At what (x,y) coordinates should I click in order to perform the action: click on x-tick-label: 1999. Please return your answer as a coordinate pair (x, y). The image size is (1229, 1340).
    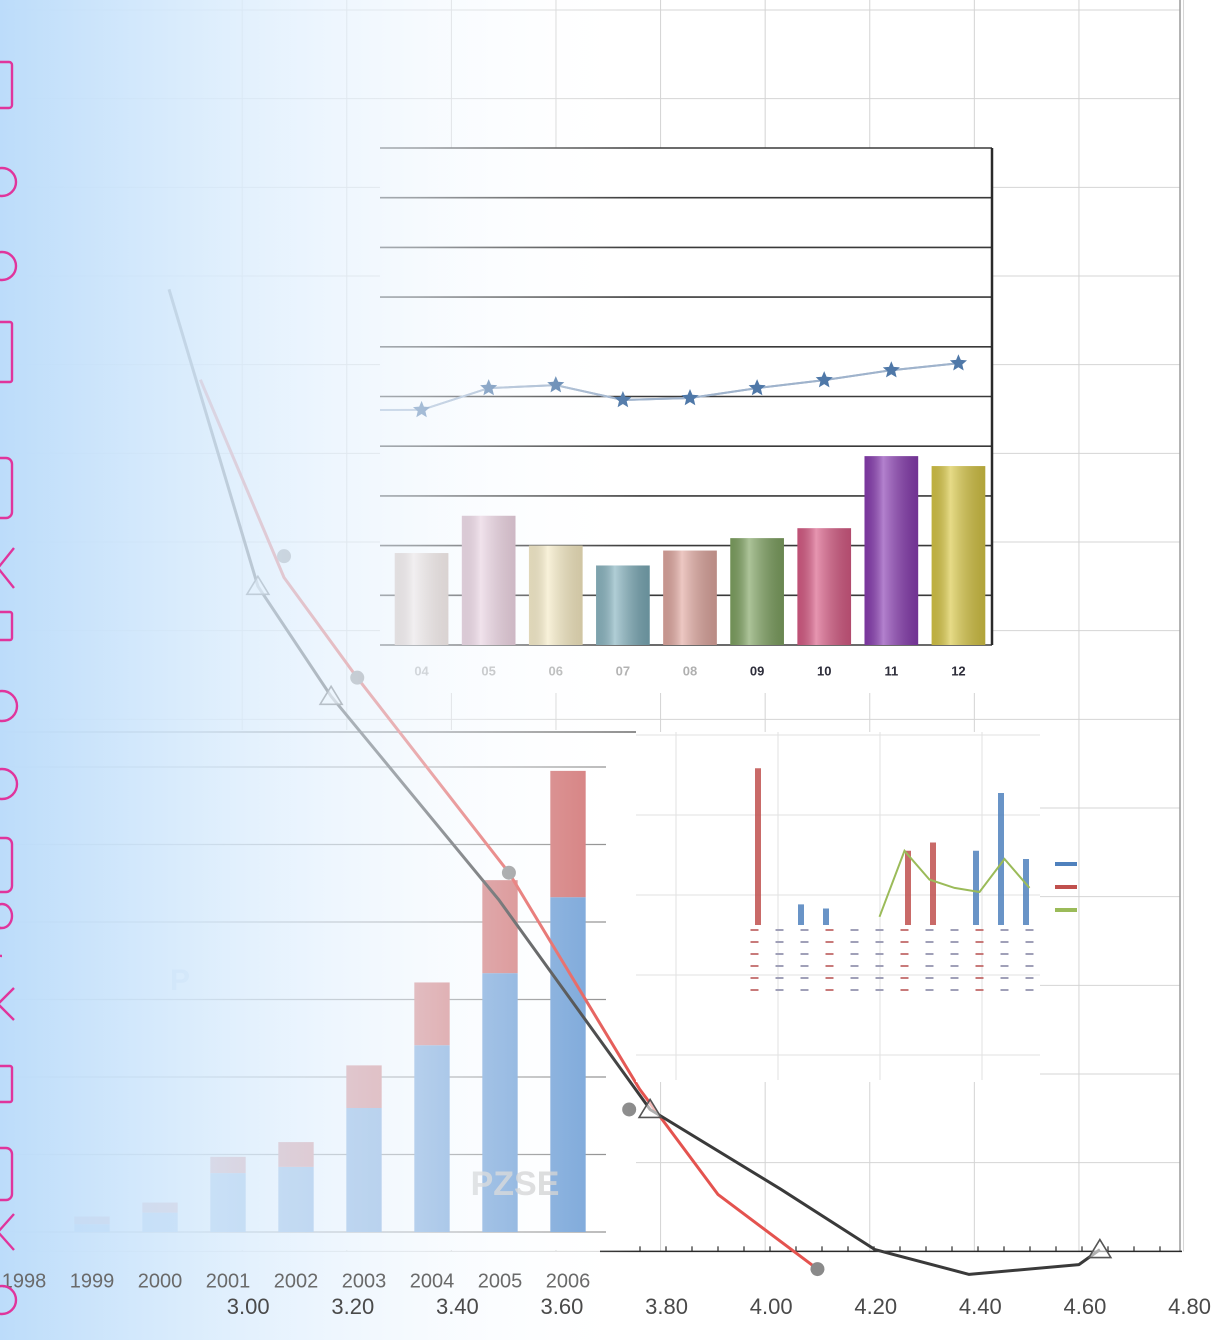
    Looking at the image, I should click on (92, 1281).